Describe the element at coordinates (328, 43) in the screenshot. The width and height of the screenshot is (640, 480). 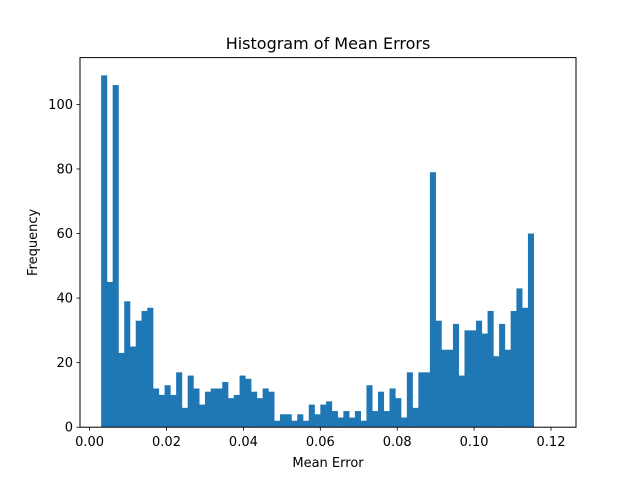
I see `chart-title: Histogram of Mean Errors` at that location.